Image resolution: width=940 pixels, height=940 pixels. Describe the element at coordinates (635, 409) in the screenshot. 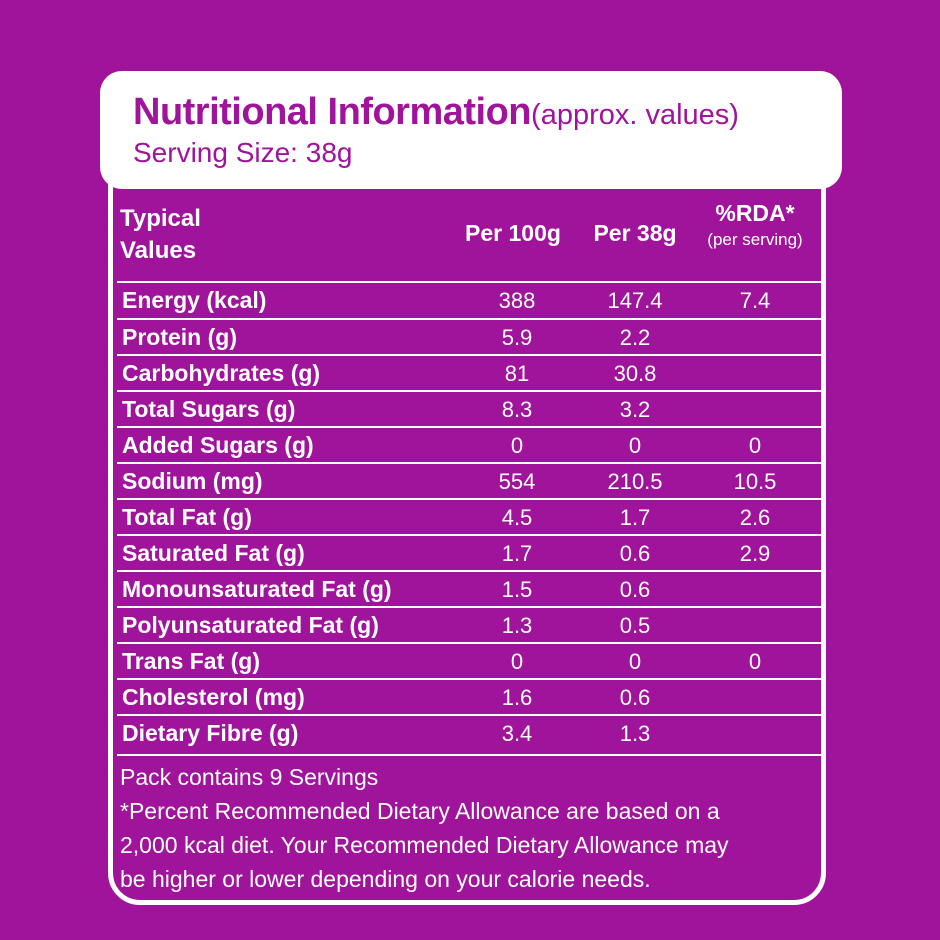

I see `per38-value: 3.2` at that location.